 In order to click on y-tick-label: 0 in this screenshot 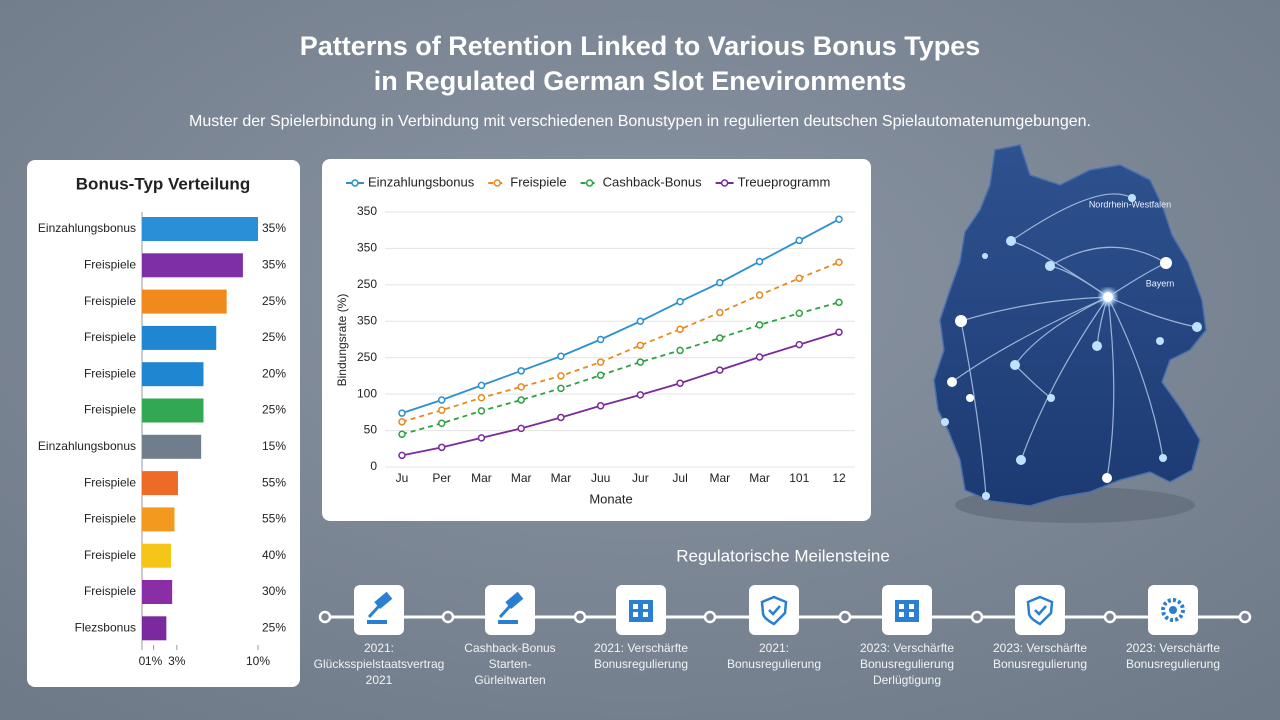, I will do `click(373, 466)`.